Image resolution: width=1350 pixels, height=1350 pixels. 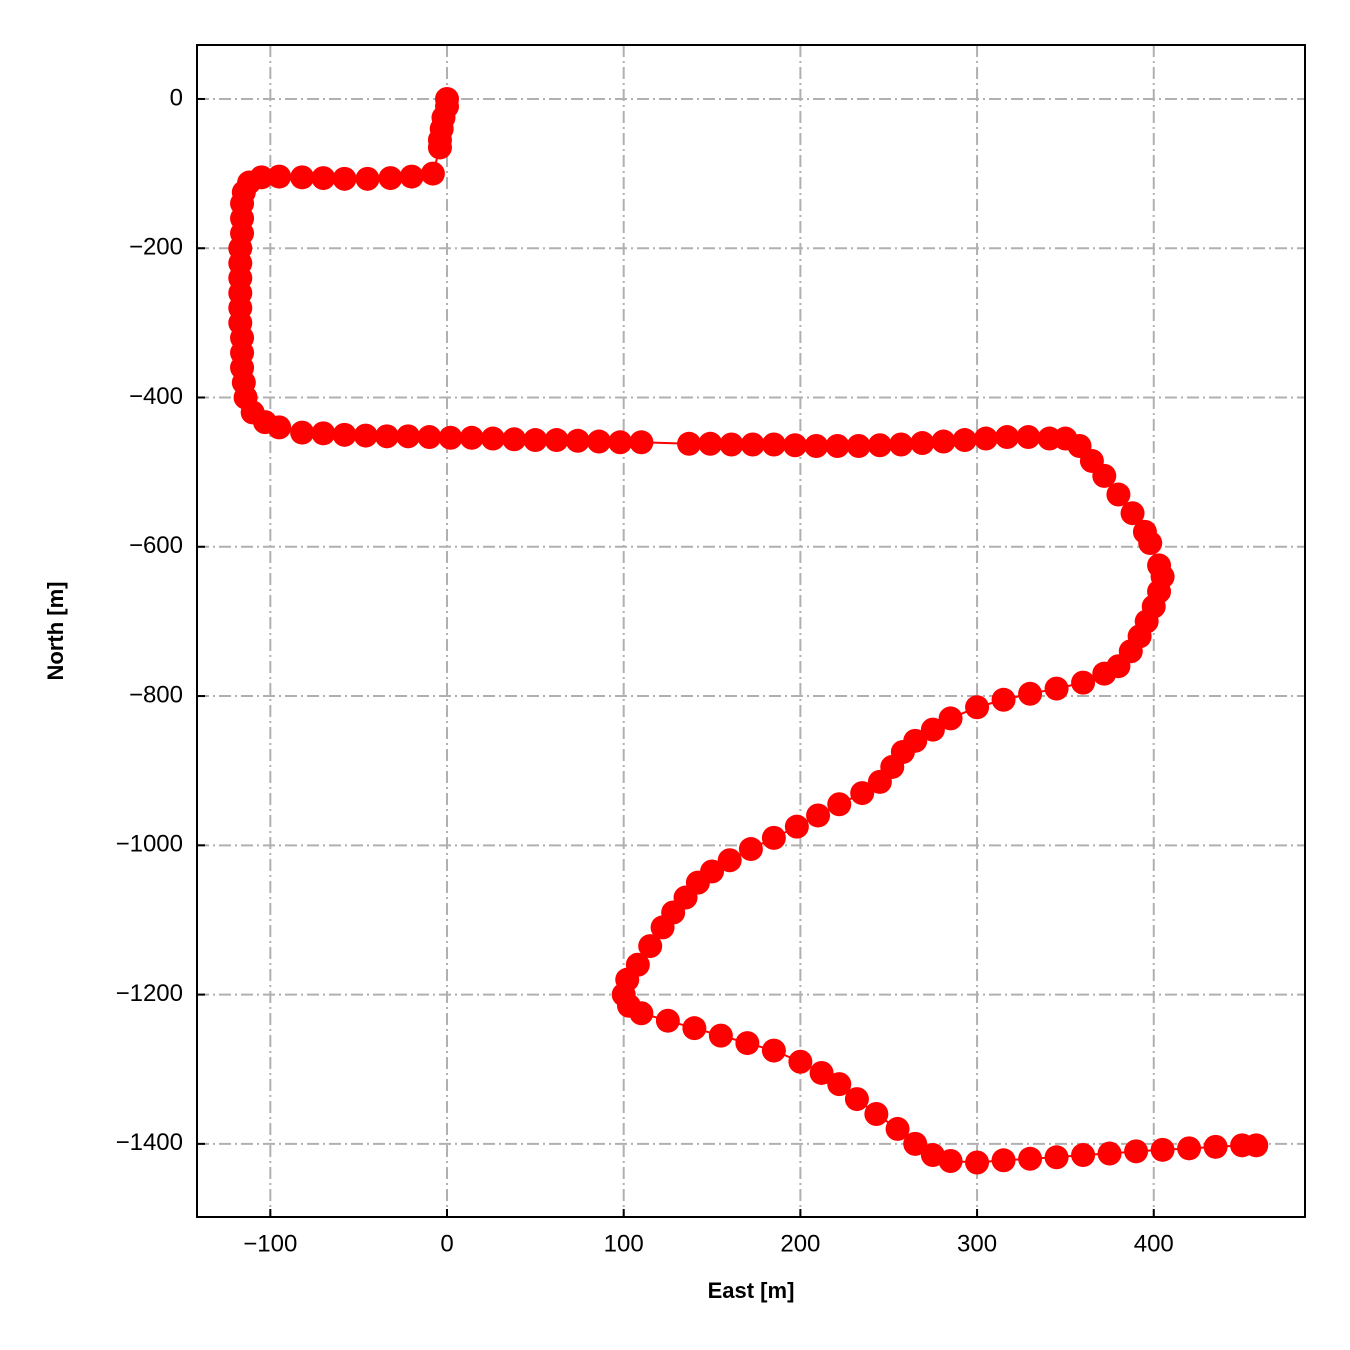 I want to click on x-tick-label: 400, so click(x=1154, y=1243).